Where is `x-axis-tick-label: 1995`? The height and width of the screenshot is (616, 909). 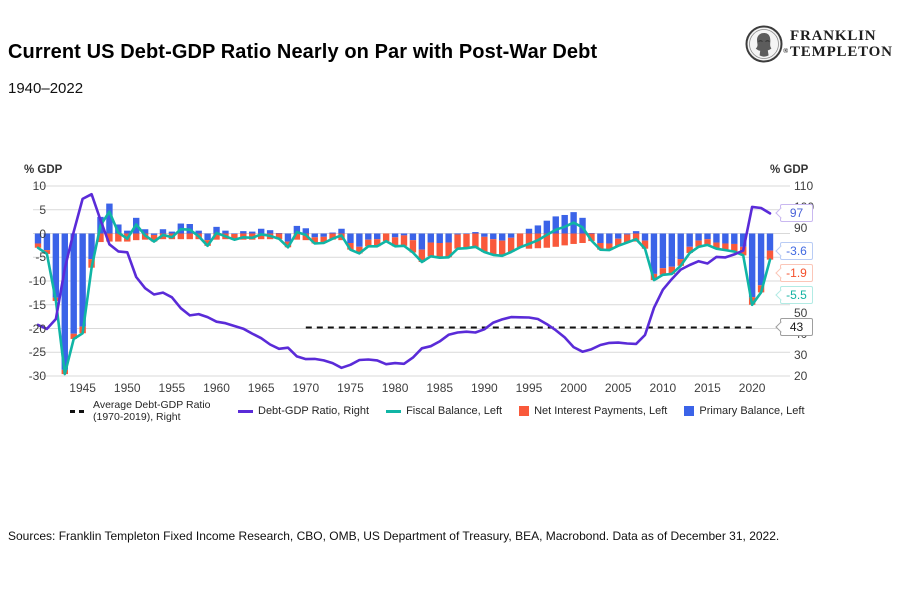 x-axis-tick-label: 1995 is located at coordinates (529, 388).